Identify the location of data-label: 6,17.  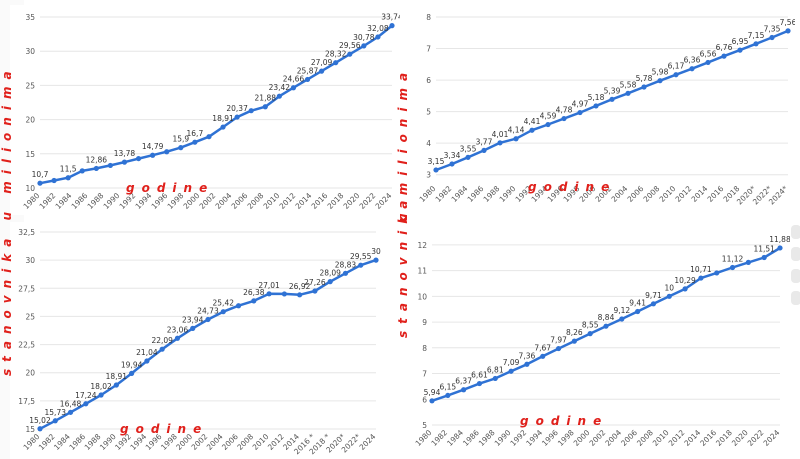
(676, 66).